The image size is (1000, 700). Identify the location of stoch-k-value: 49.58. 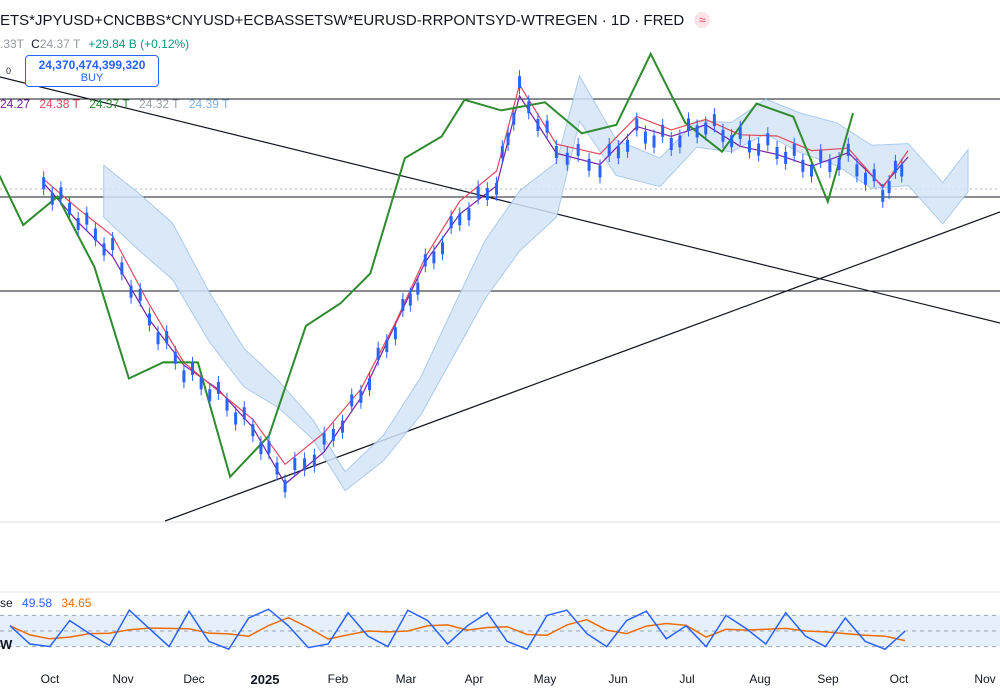
(37, 603).